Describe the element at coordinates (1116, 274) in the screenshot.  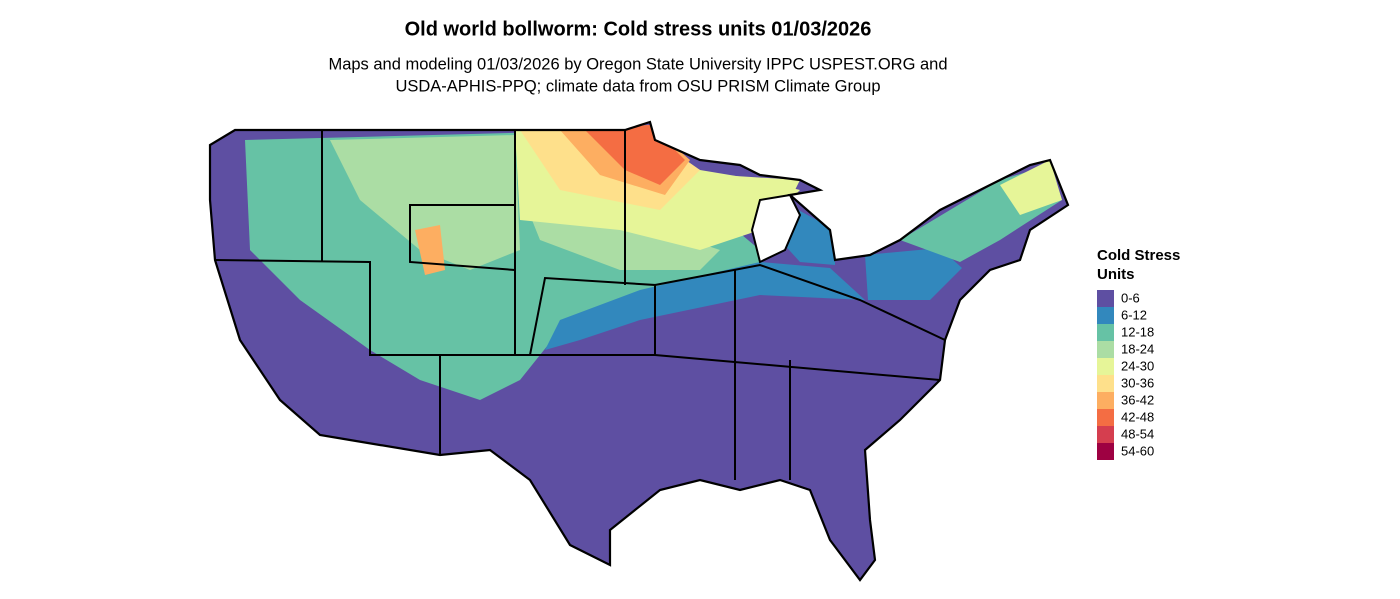
I see `legend-title: Units` at that location.